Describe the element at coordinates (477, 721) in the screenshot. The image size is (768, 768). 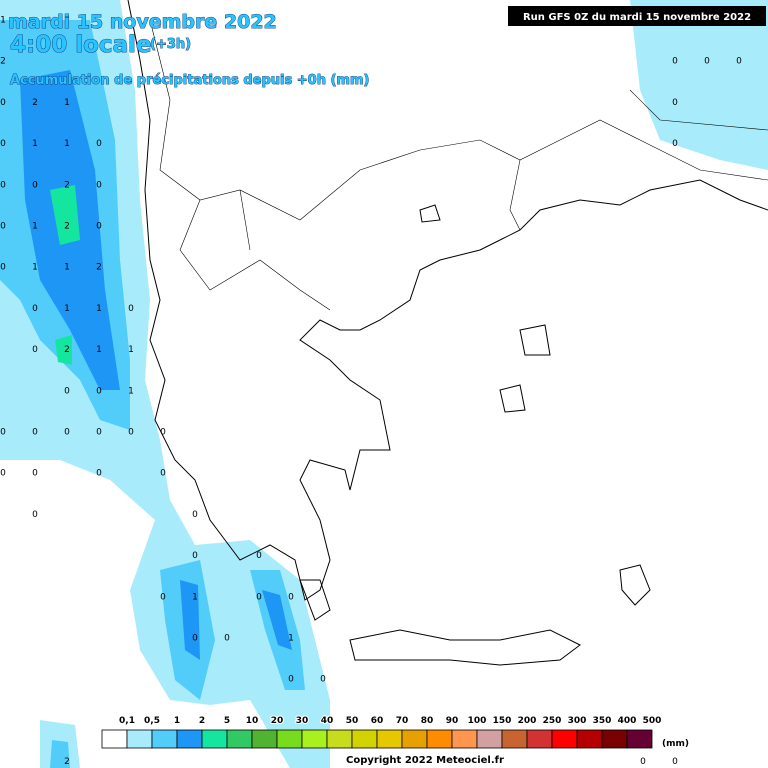
I see `legend-label: 100` at that location.